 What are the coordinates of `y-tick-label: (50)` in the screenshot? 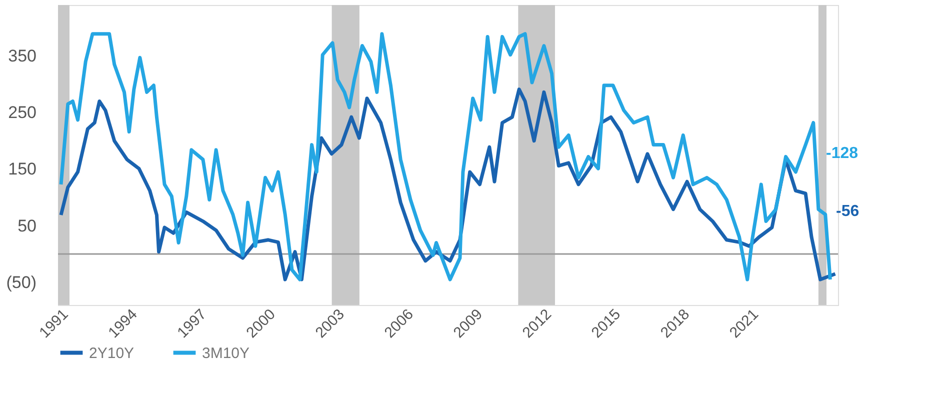 It's located at (21, 282).